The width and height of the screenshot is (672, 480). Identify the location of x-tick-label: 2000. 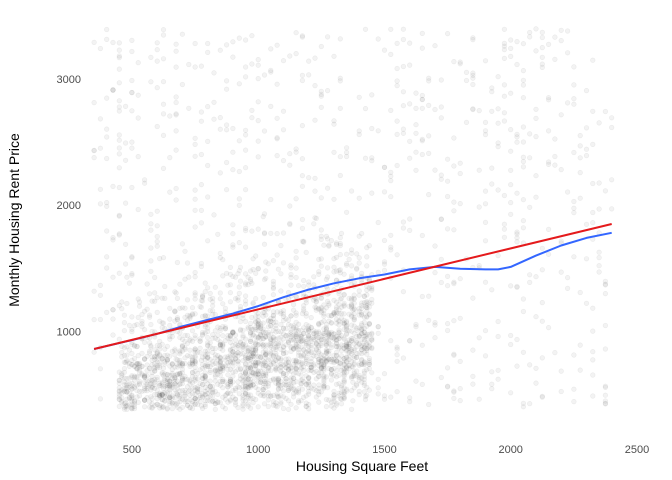
(510, 450).